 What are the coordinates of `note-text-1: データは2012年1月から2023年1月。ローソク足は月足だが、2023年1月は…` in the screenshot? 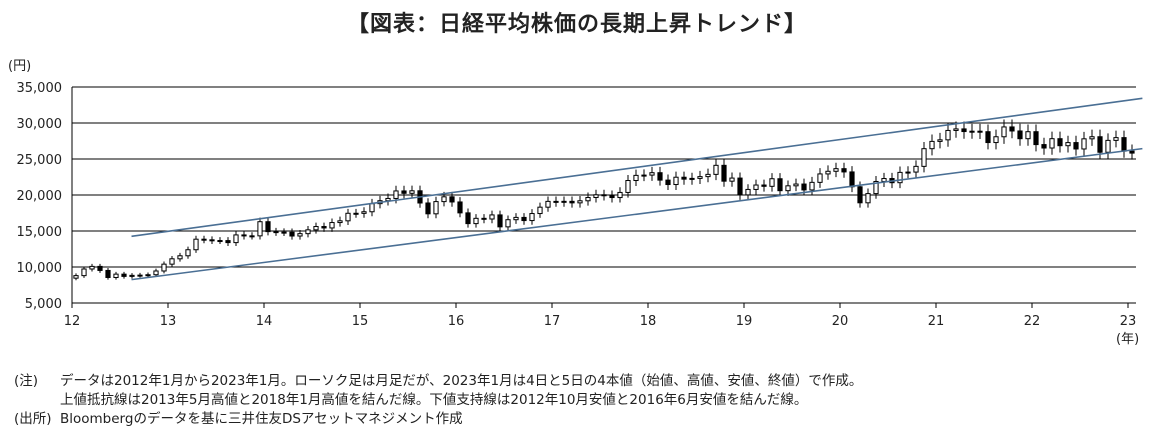 It's located at (461, 381).